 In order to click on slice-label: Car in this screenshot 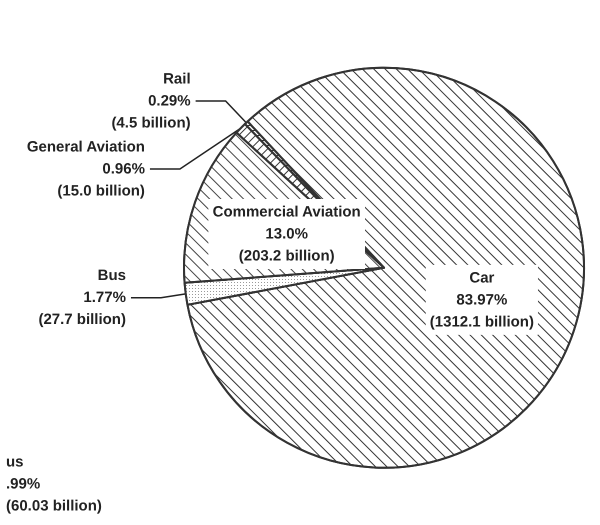, I will do `click(482, 277)`.